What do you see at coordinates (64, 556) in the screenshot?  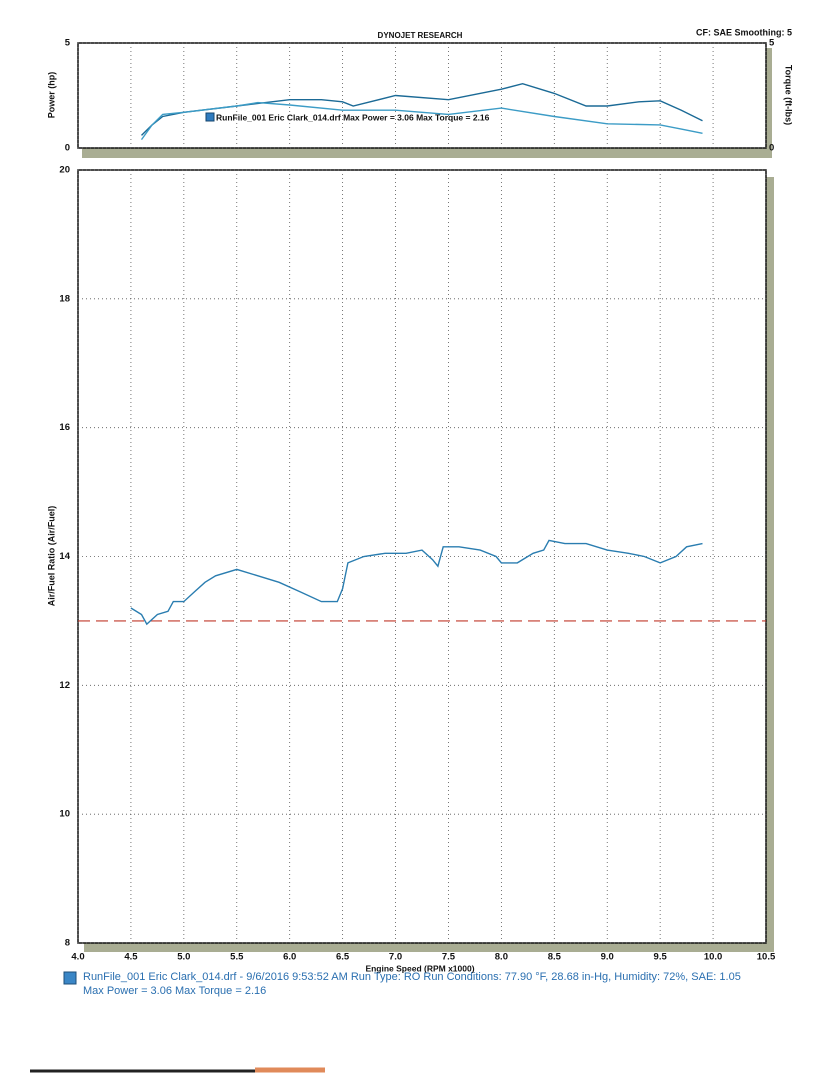 I see `y-tick-label: 14` at bounding box center [64, 556].